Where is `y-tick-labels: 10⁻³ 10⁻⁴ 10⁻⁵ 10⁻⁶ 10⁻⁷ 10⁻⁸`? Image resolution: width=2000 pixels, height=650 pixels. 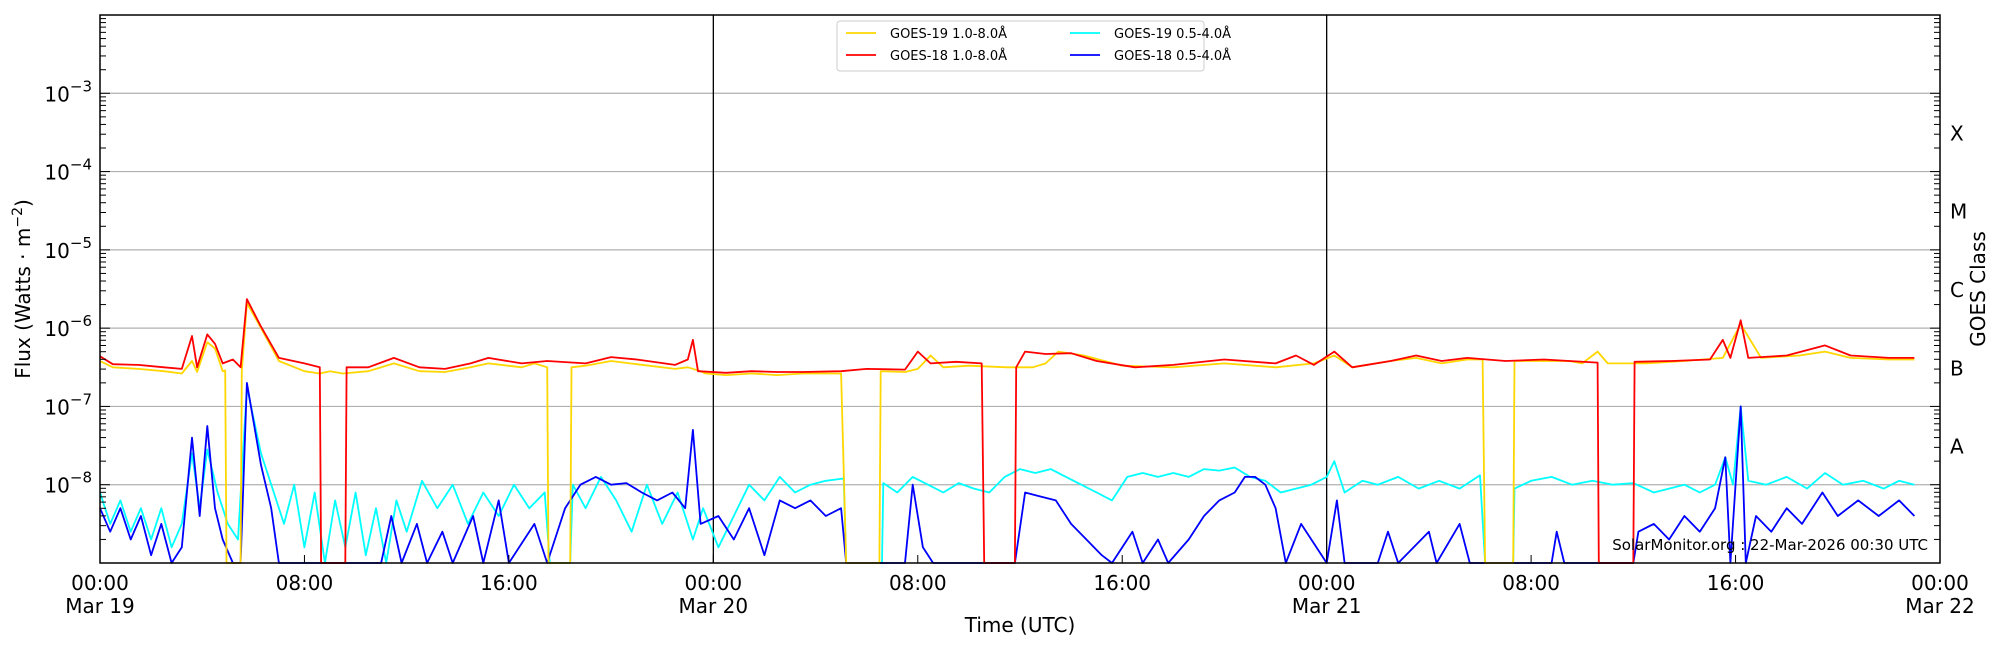 y-tick-labels: 10⁻³ 10⁻⁴ 10⁻⁵ 10⁻⁶ 10⁻⁷ 10⁻⁸ is located at coordinates (68, 287).